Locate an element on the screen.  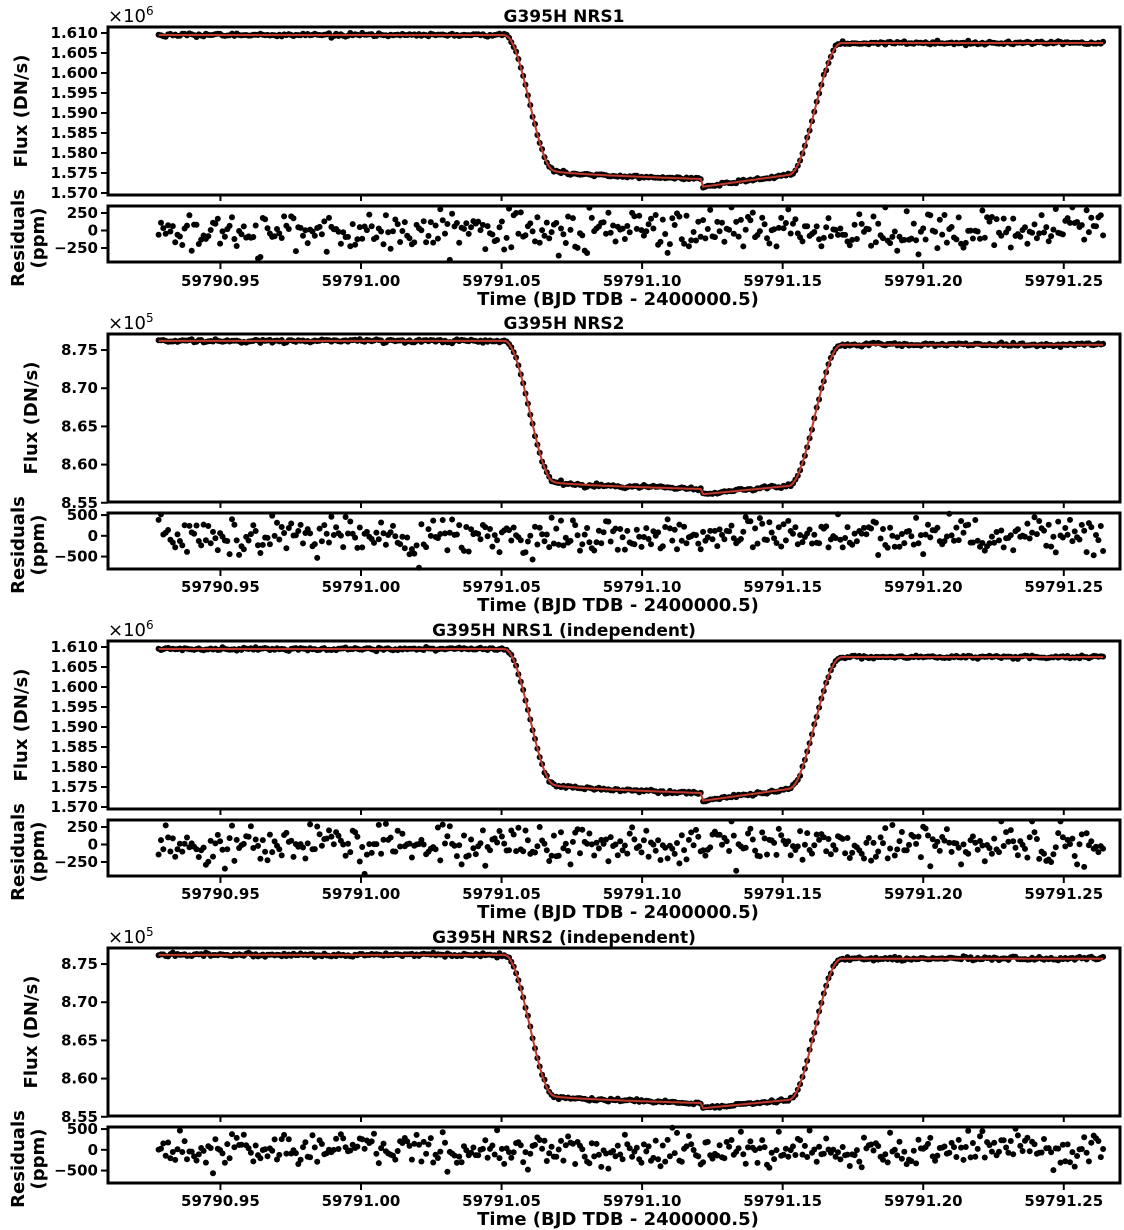
residual-points is located at coordinates (631, 233).